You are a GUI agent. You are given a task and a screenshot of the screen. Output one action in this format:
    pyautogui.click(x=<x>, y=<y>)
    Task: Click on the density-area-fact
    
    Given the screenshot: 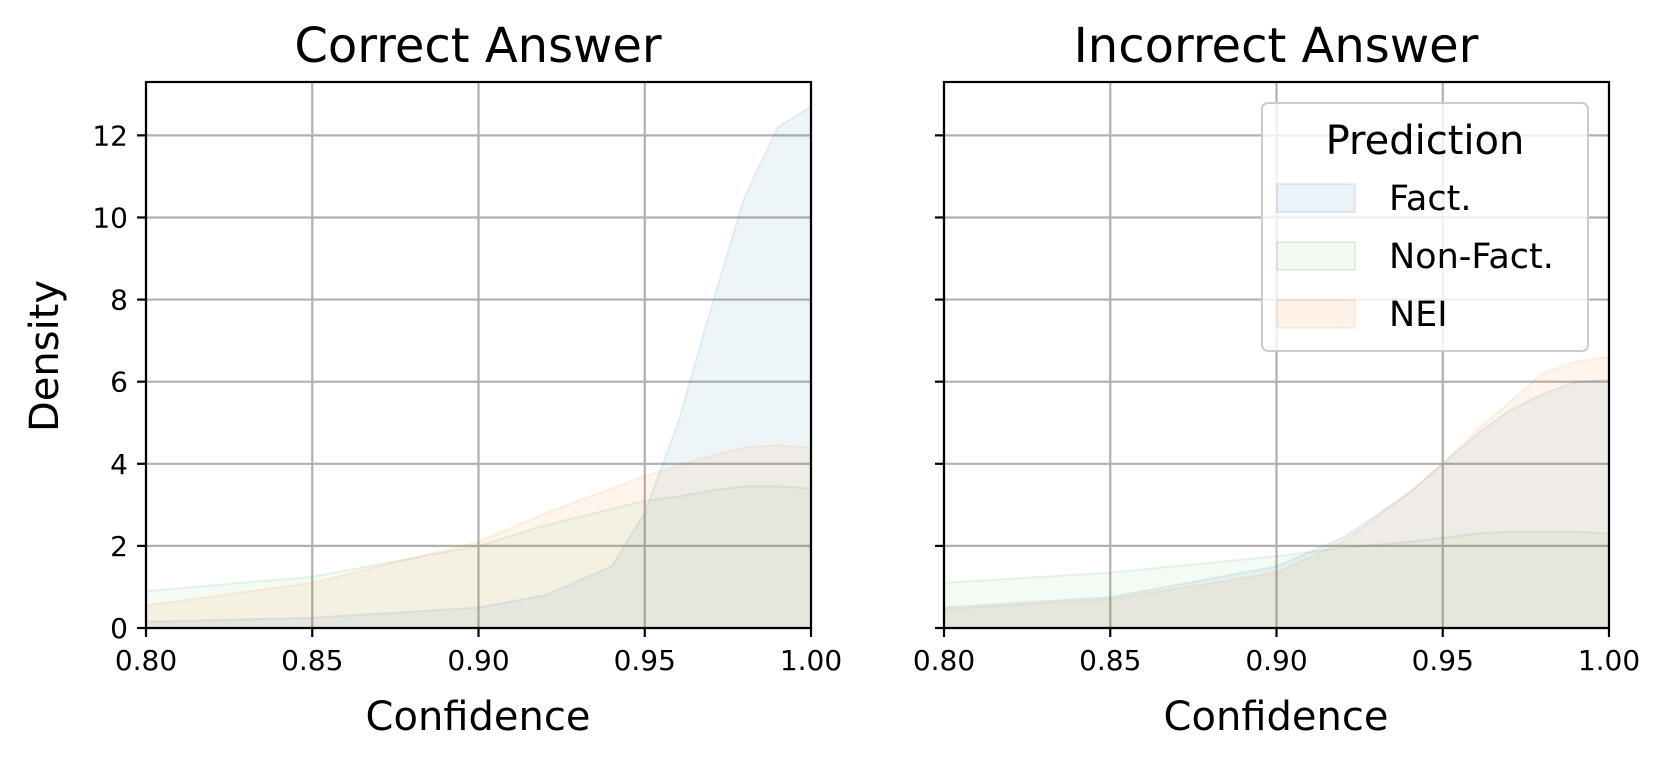 What is the action you would take?
    pyautogui.click(x=1276, y=503)
    